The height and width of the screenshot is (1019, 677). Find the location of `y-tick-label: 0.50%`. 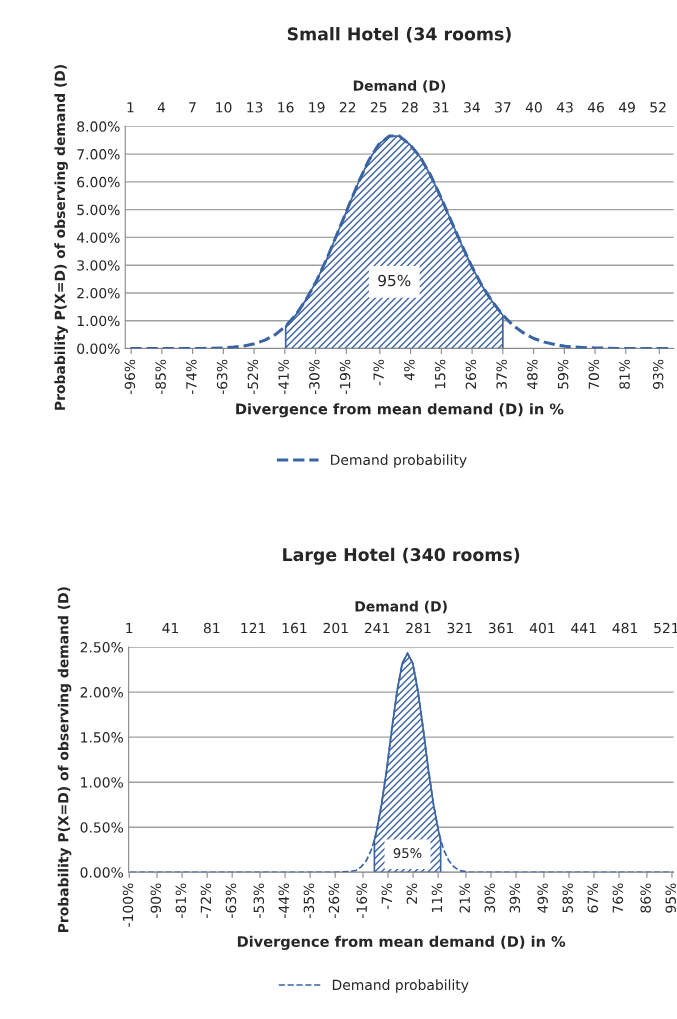

y-tick-label: 0.50% is located at coordinates (101, 827).